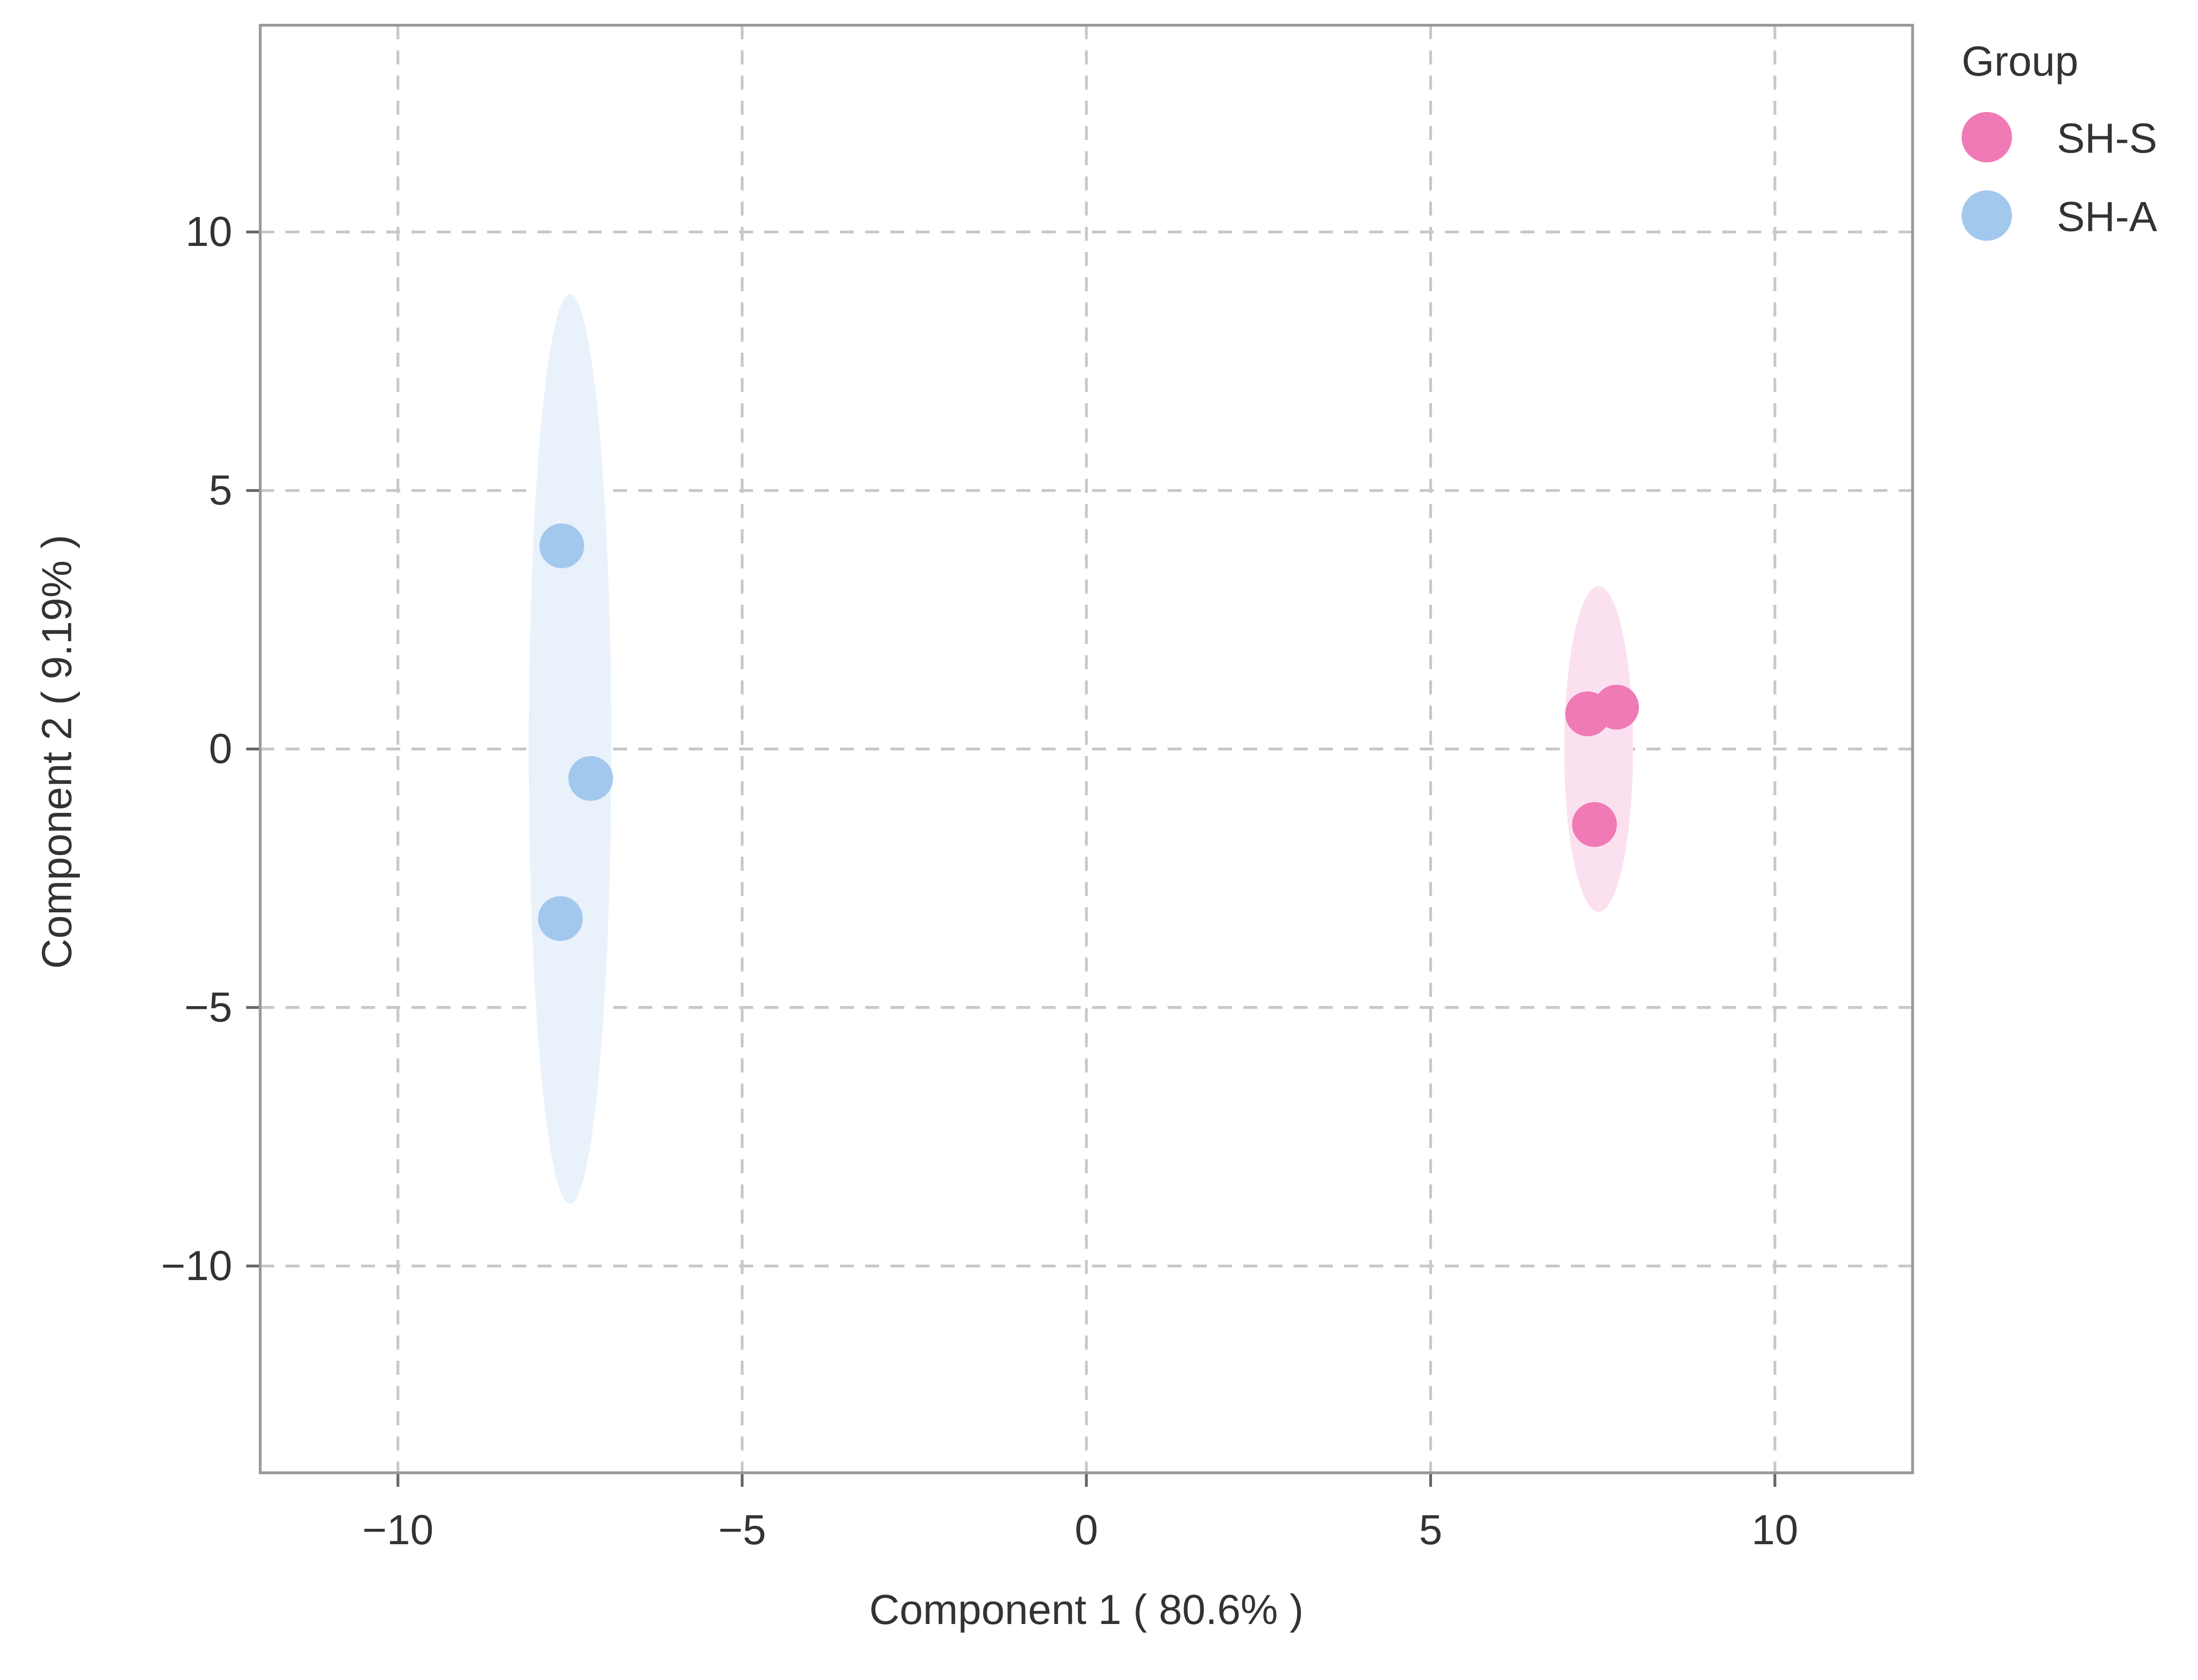  I want to click on y-axis-title: Component 2 ( 9.19% ), so click(57, 752).